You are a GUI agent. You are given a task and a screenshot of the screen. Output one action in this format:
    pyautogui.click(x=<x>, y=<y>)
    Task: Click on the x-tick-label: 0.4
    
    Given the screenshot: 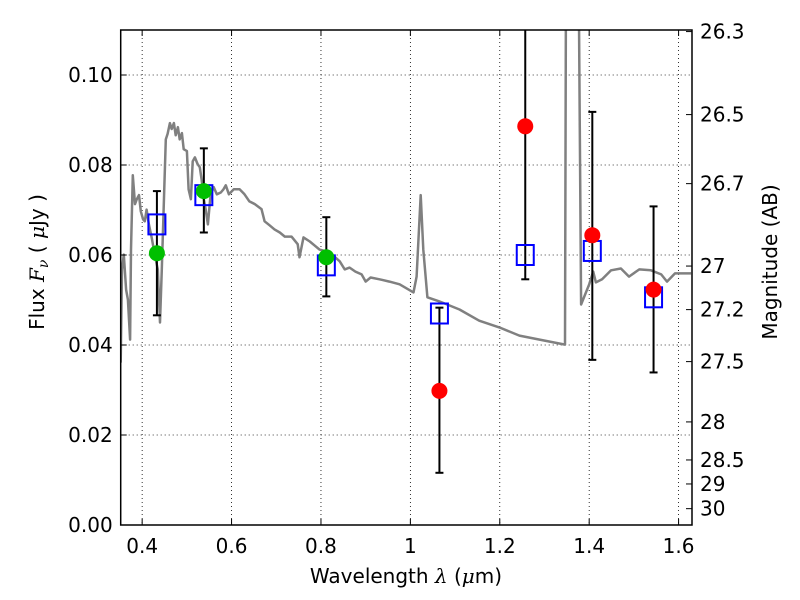 What is the action you would take?
    pyautogui.click(x=142, y=546)
    